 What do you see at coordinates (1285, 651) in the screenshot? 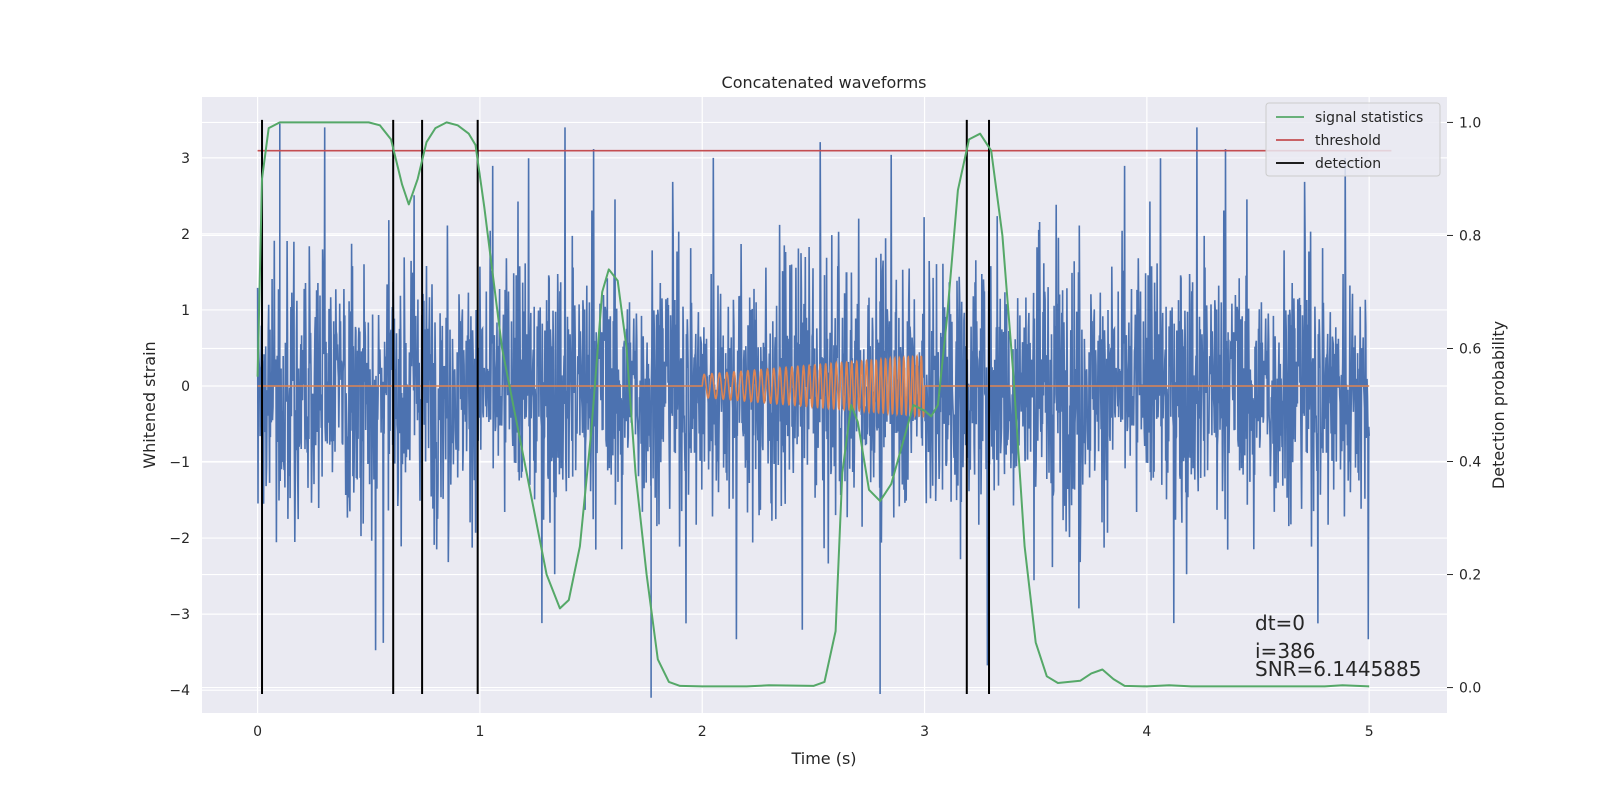
I see `annotation-index: i=386` at bounding box center [1285, 651].